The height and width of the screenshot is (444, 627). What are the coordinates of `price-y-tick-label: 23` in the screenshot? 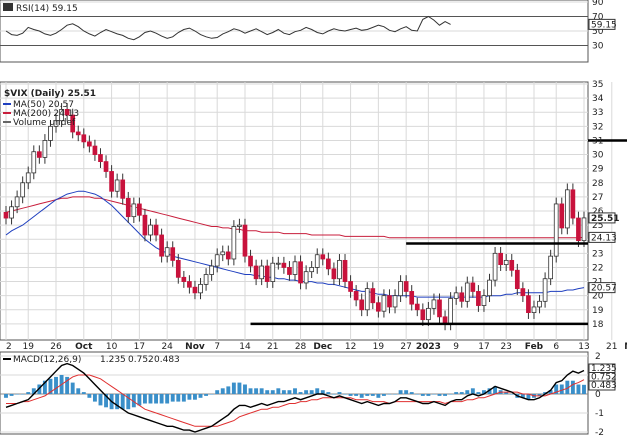 It's located at (597, 254).